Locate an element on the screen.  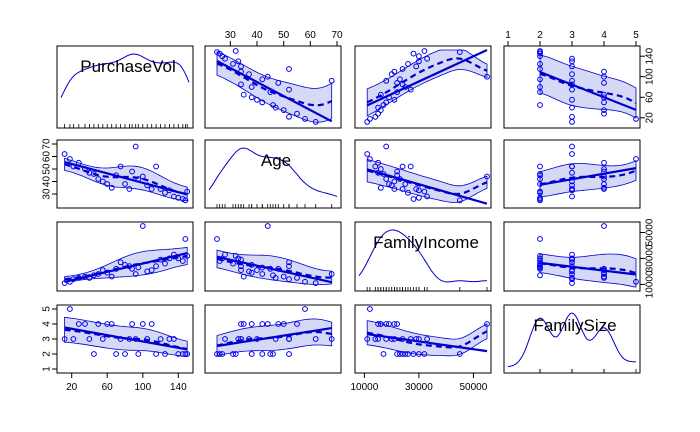
tick-label: 50 is located at coordinates (284, 35).